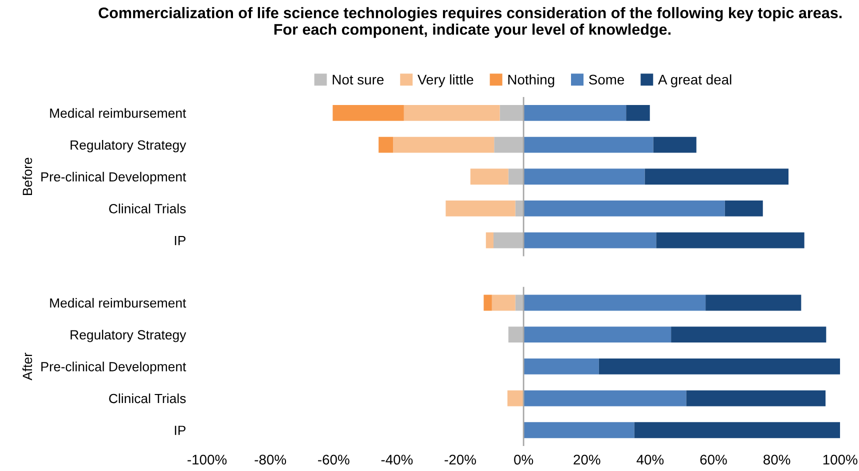 The width and height of the screenshot is (859, 471). What do you see at coordinates (695, 81) in the screenshot?
I see `legend-label: A great deal` at bounding box center [695, 81].